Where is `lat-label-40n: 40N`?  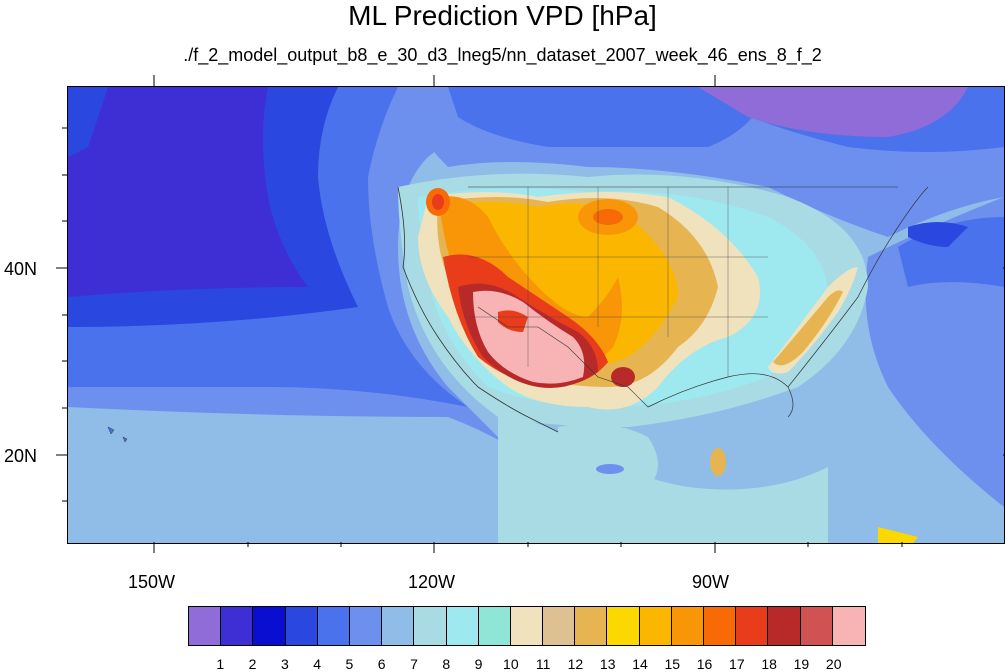
lat-label-40n: 40N is located at coordinates (21, 269).